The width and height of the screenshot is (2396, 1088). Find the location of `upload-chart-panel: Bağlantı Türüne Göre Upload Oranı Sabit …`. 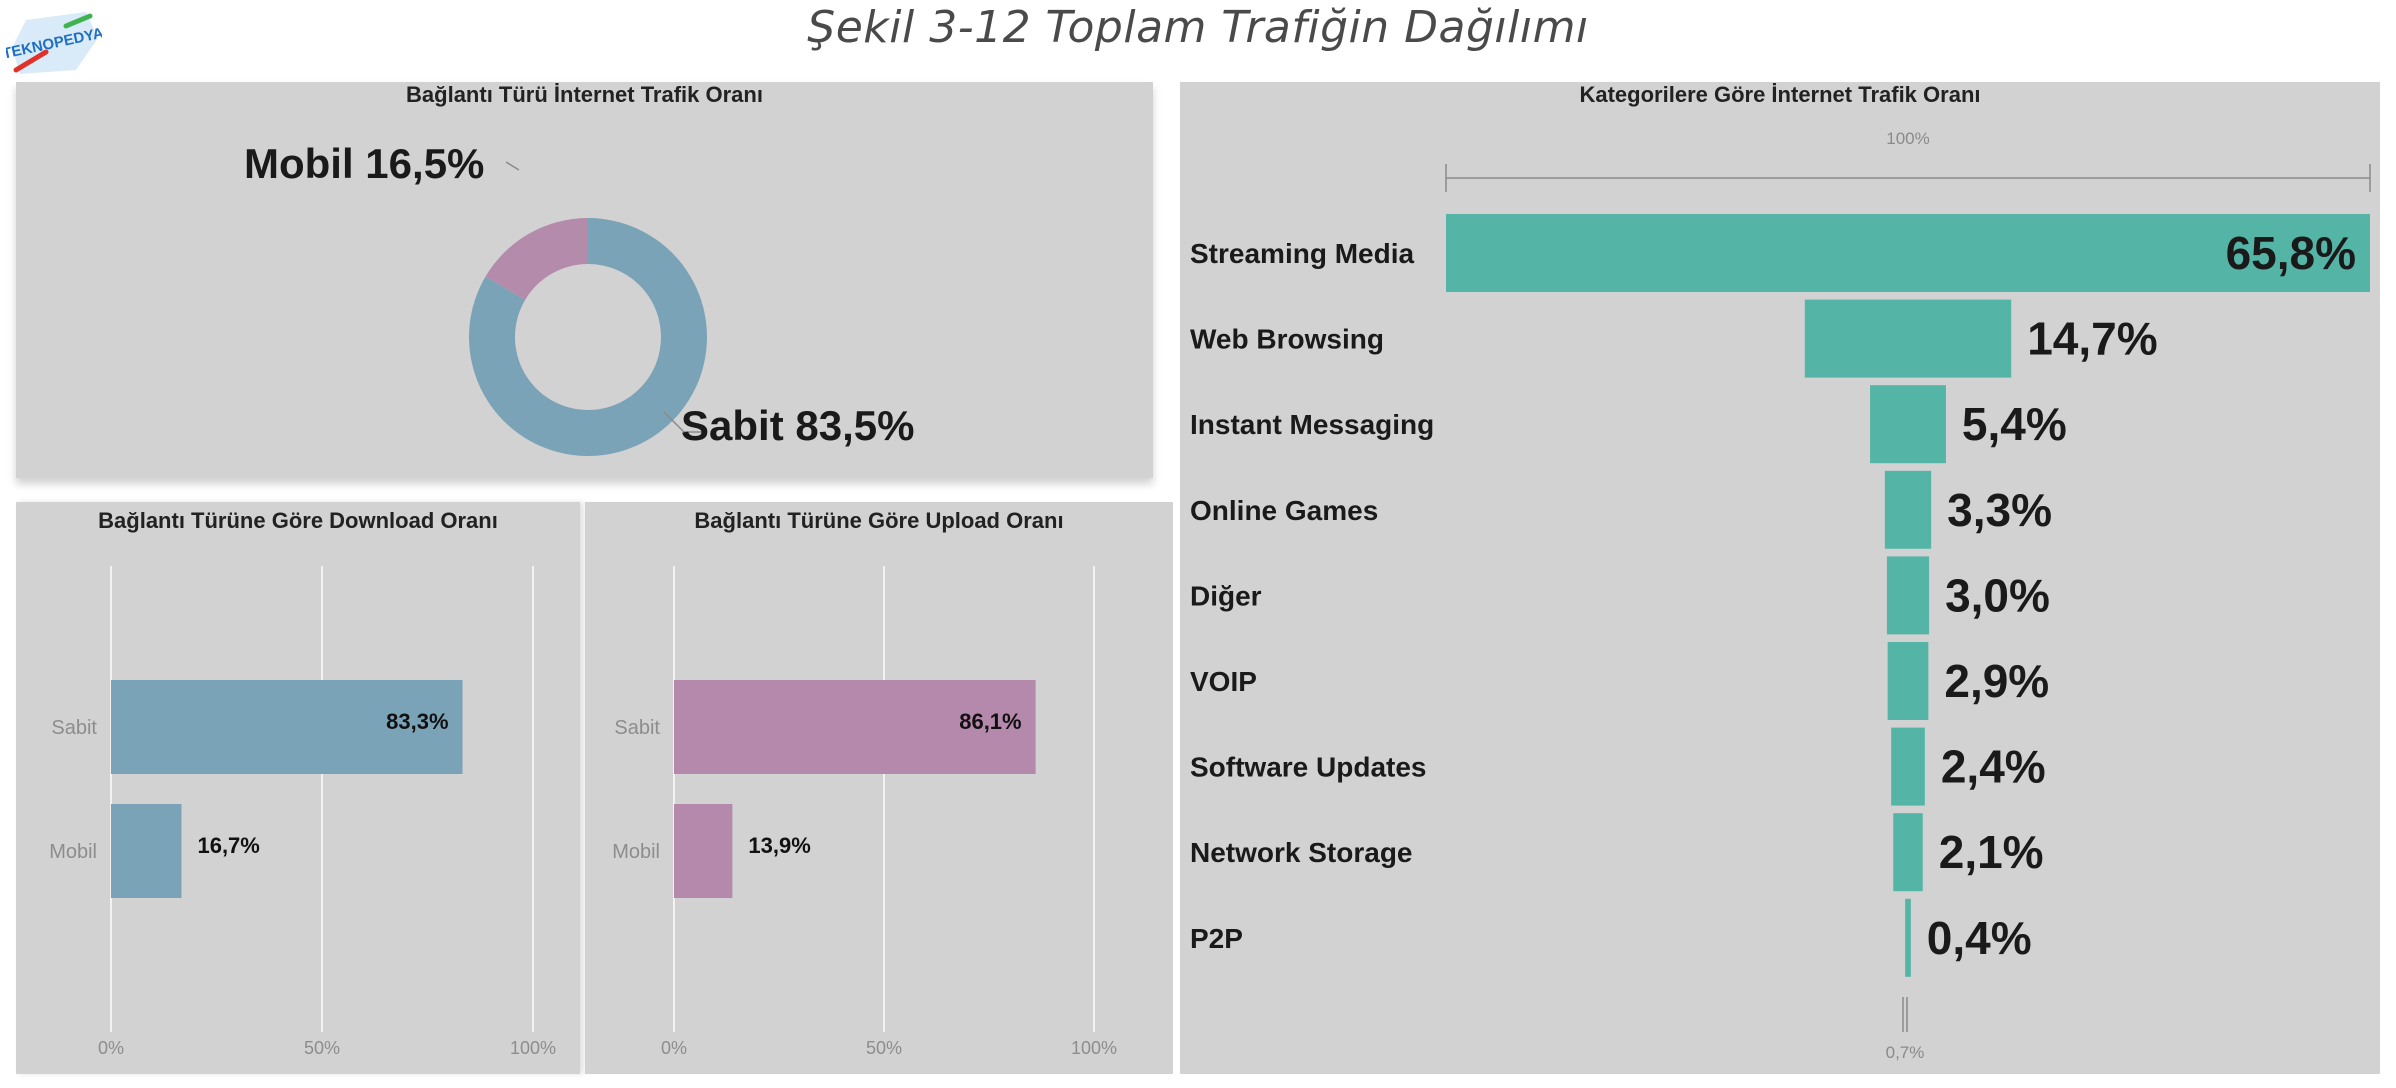

upload-chart-panel: Bağlantı Türüne Göre Upload Oranı Sabit … is located at coordinates (879, 788).